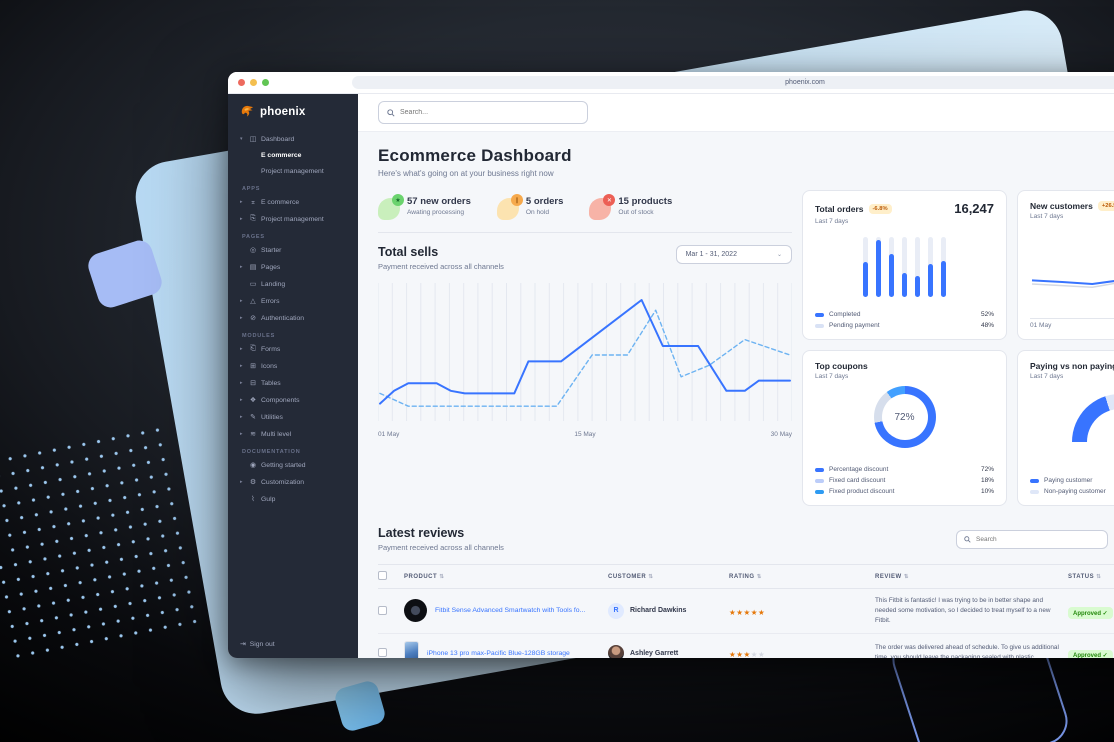 Image resolution: width=1114 pixels, height=742 pixels. I want to click on topbar-search, so click(483, 112).